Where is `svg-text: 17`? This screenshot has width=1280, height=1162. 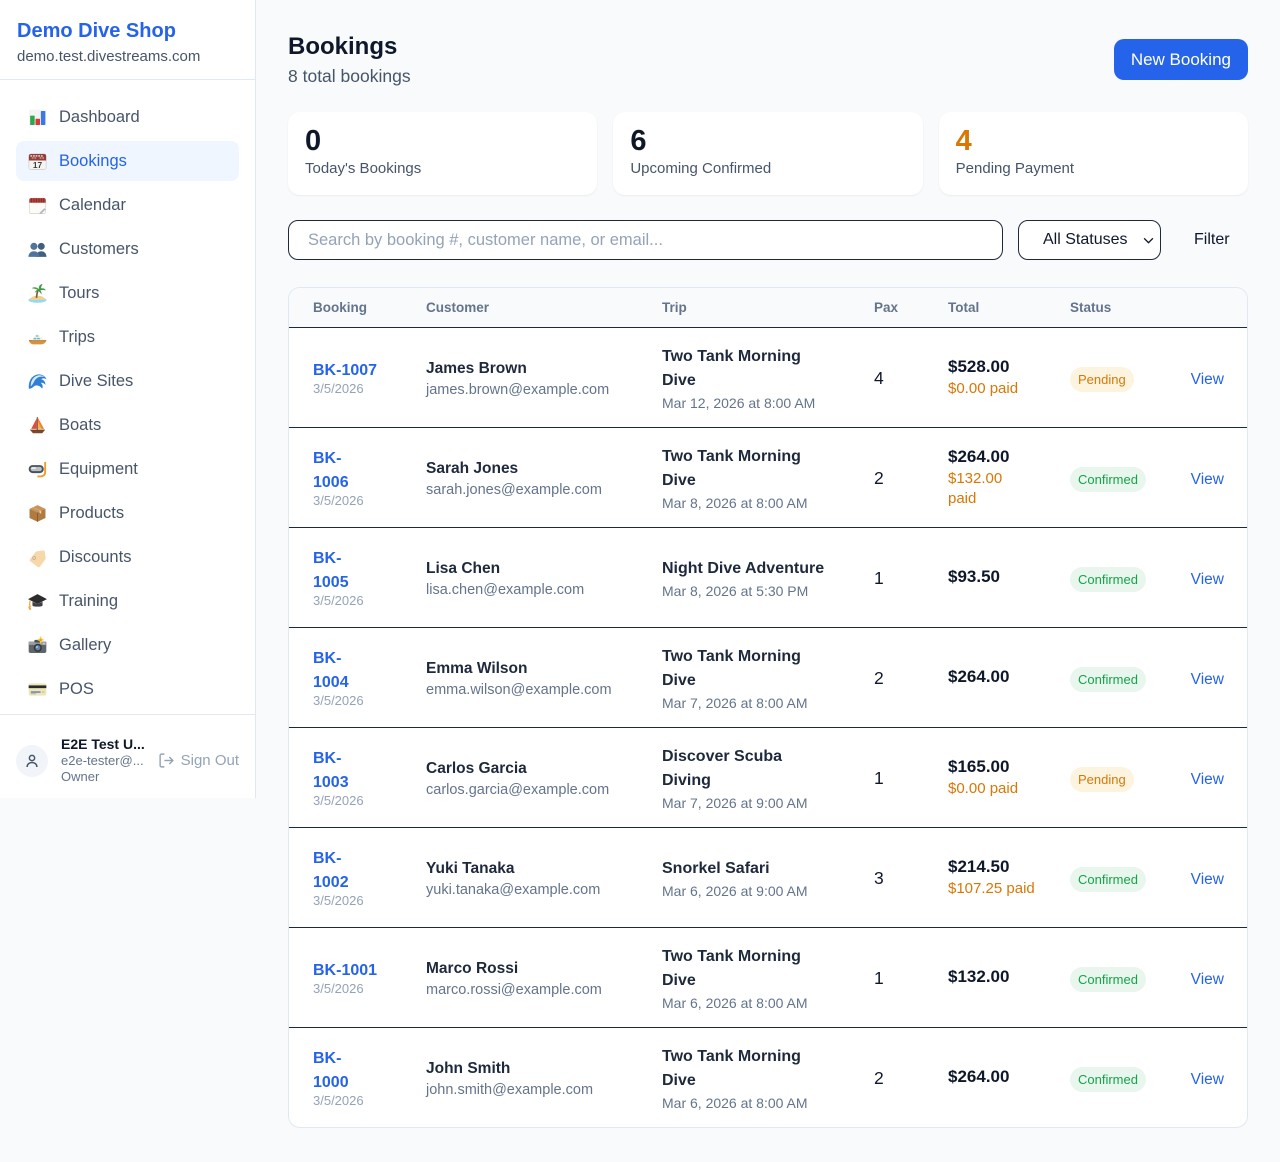
svg-text: 17 is located at coordinates (38, 165).